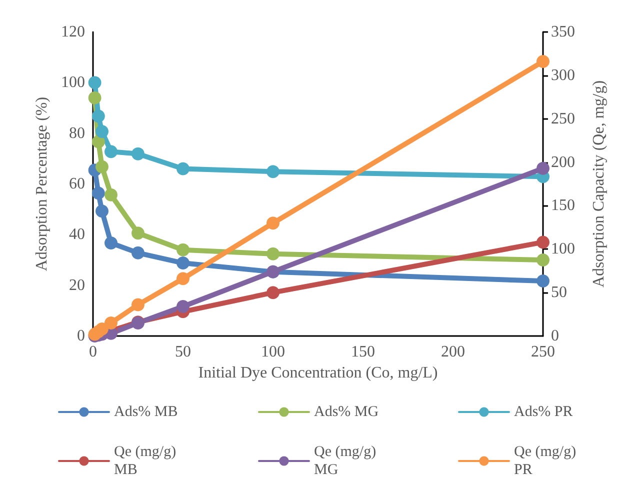 Image resolution: width=627 pixels, height=496 pixels. What do you see at coordinates (73, 32) in the screenshot?
I see `y-tick-label: 120` at bounding box center [73, 32].